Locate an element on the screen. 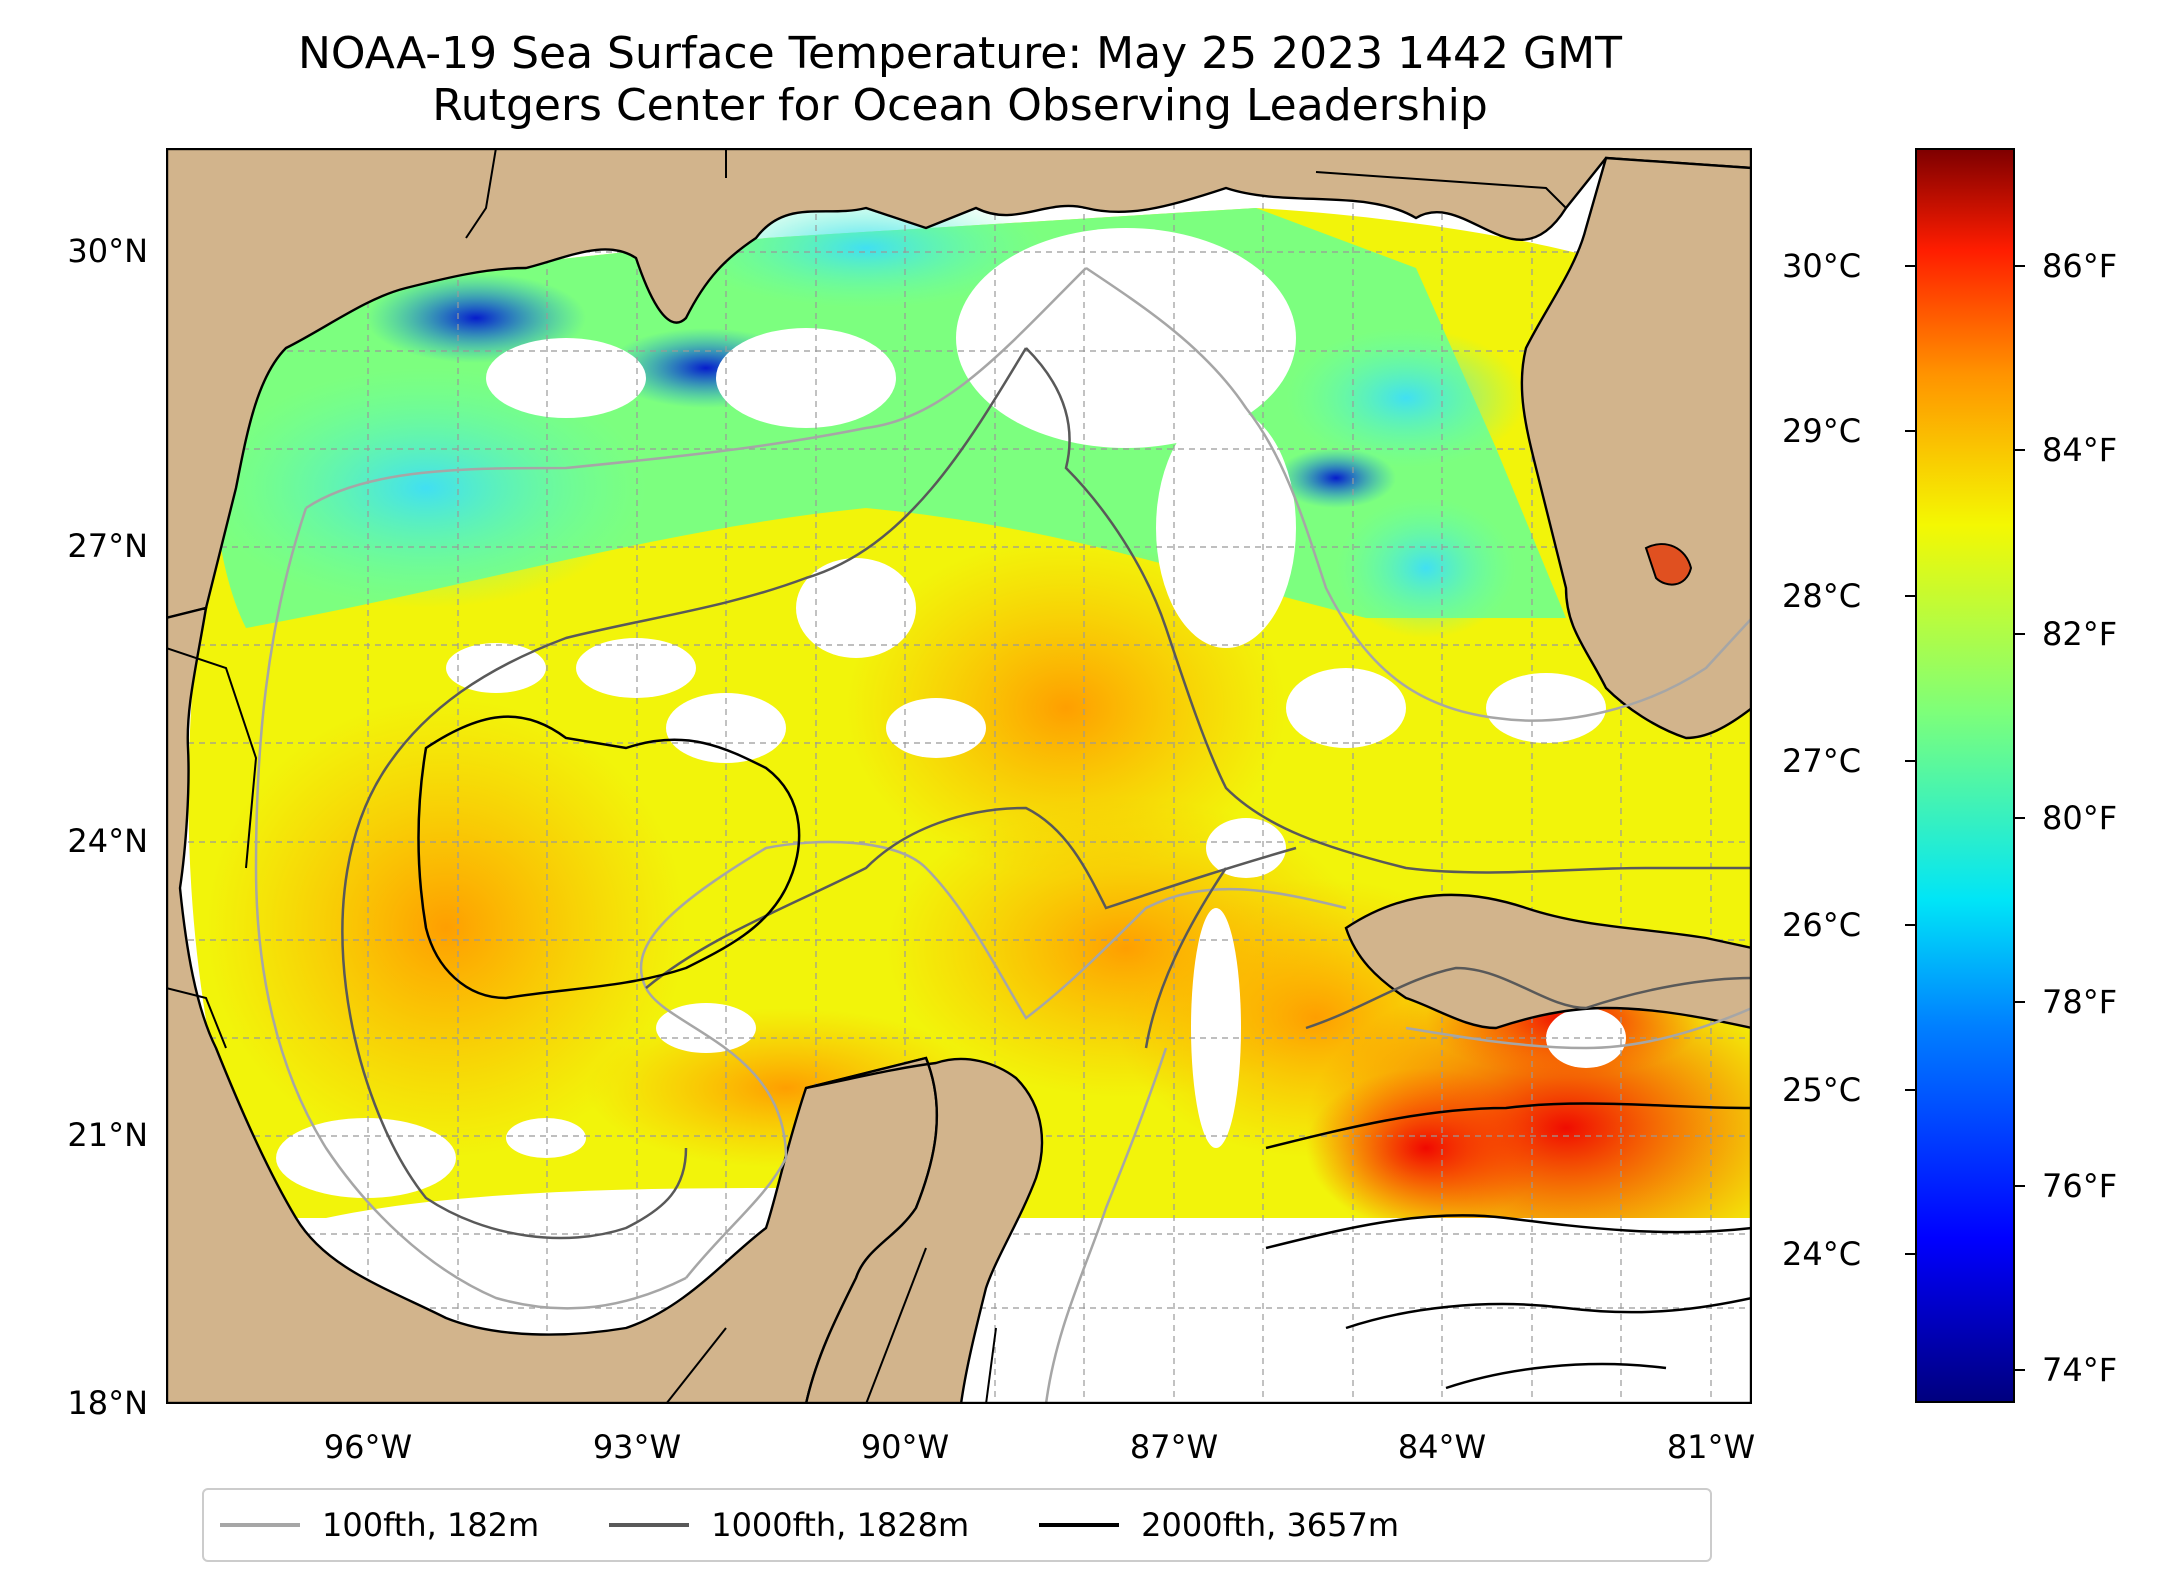 The image size is (2160, 1582). lon-label-90w: 90°W is located at coordinates (905, 1447).